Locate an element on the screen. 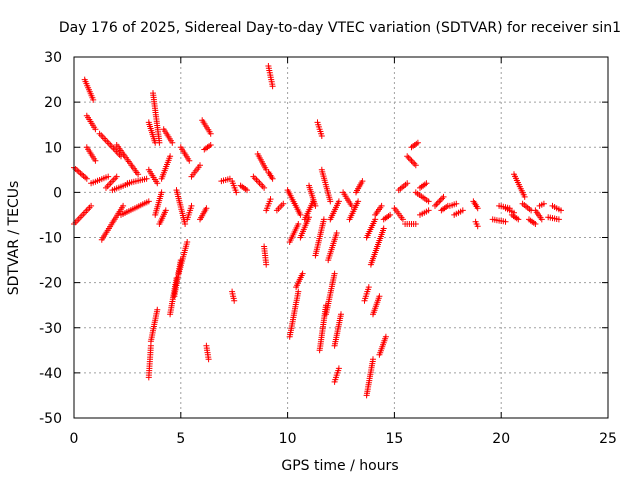  x-tick-labels: 0 5 10 15 20 25 is located at coordinates (343, 439).